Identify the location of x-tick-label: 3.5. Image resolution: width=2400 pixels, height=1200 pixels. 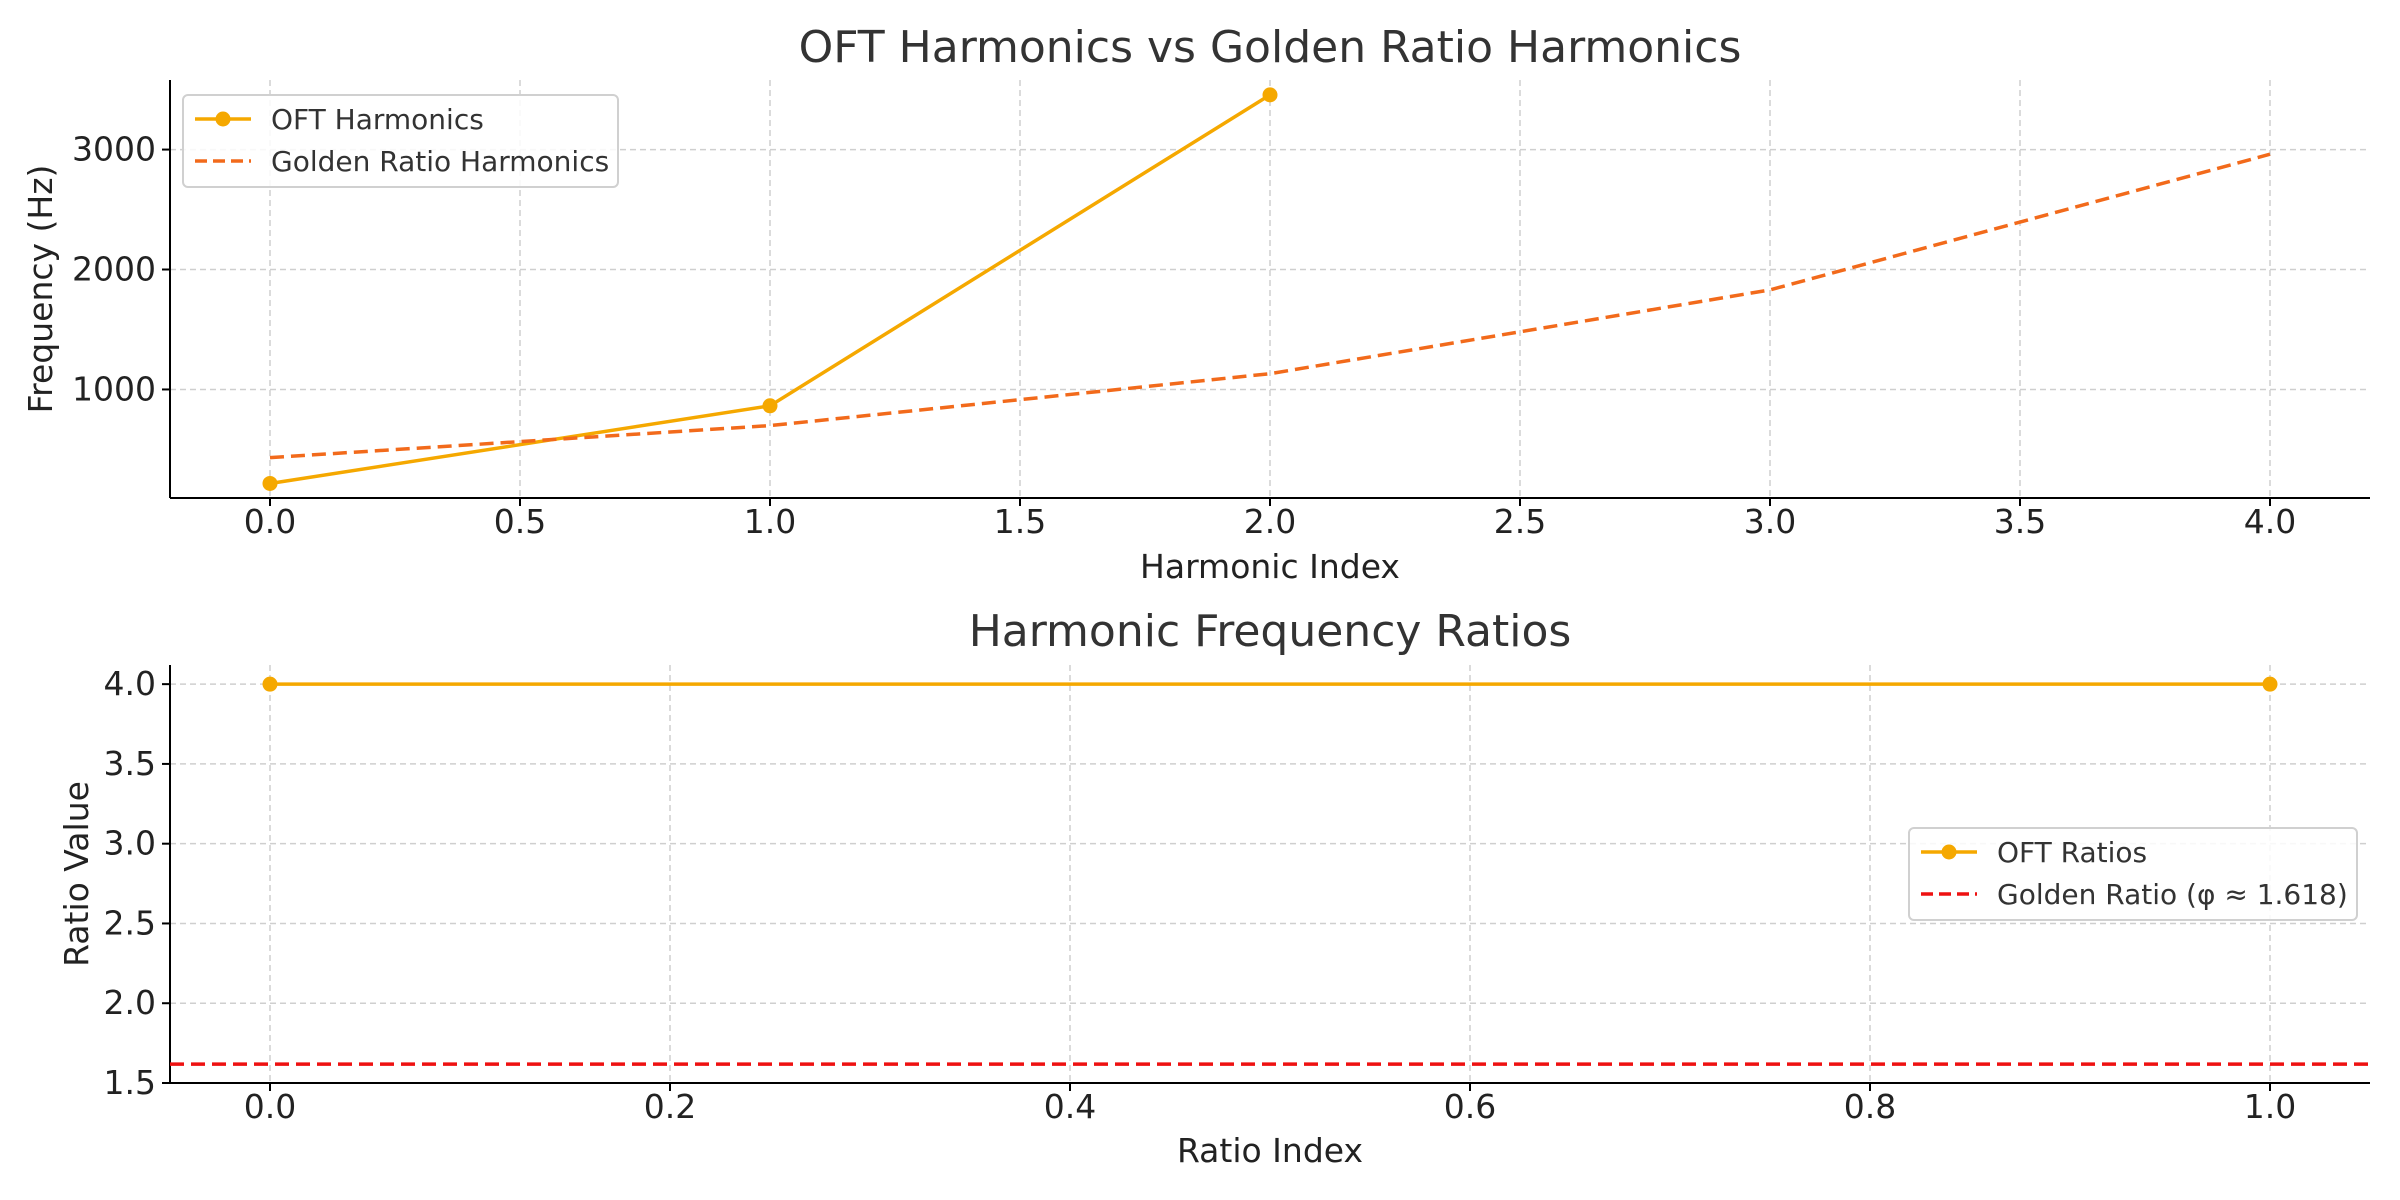
(2020, 521).